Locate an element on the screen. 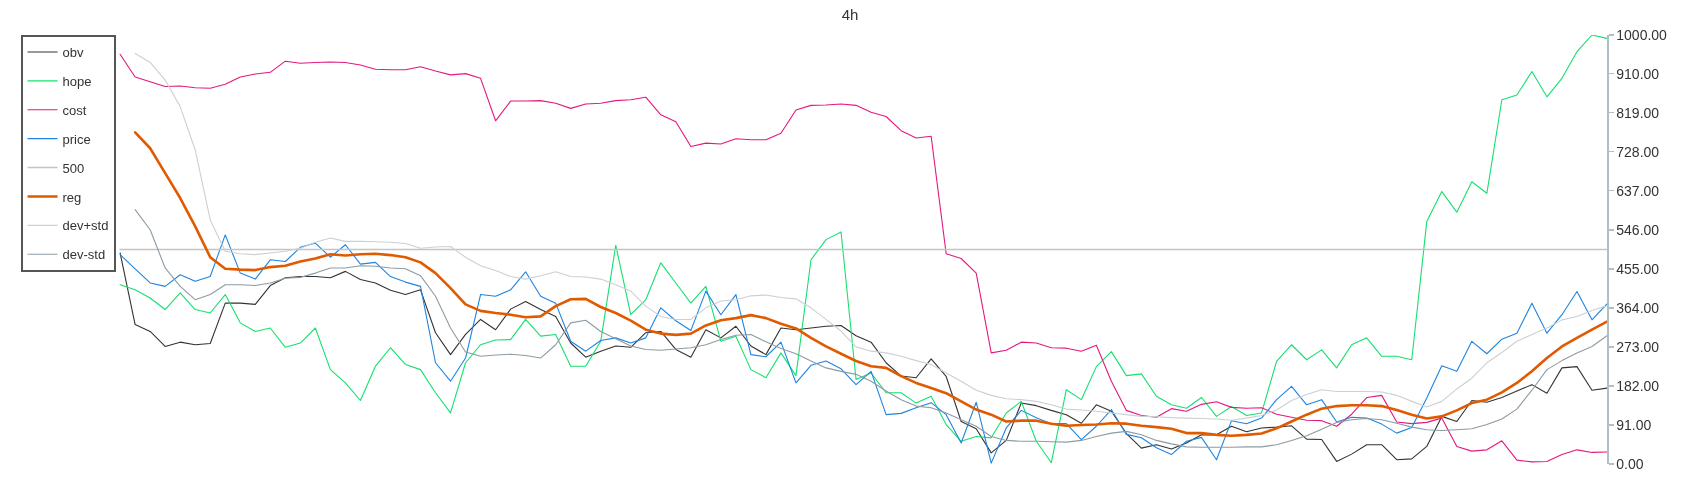  y-tick-label: 273.00 is located at coordinates (1638, 346).